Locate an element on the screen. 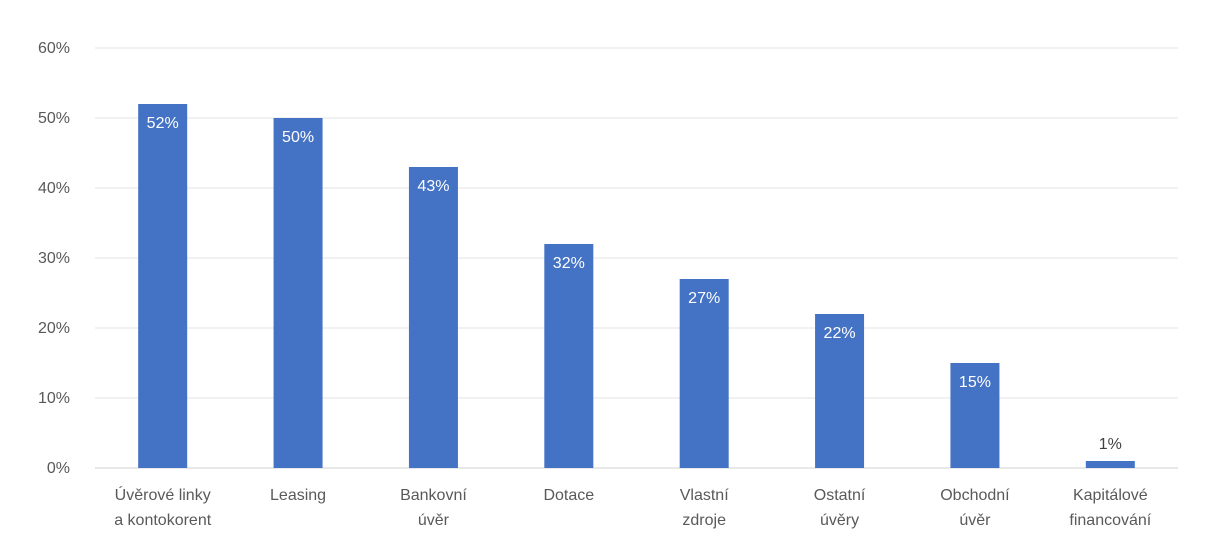  data-label: 15% is located at coordinates (975, 382).